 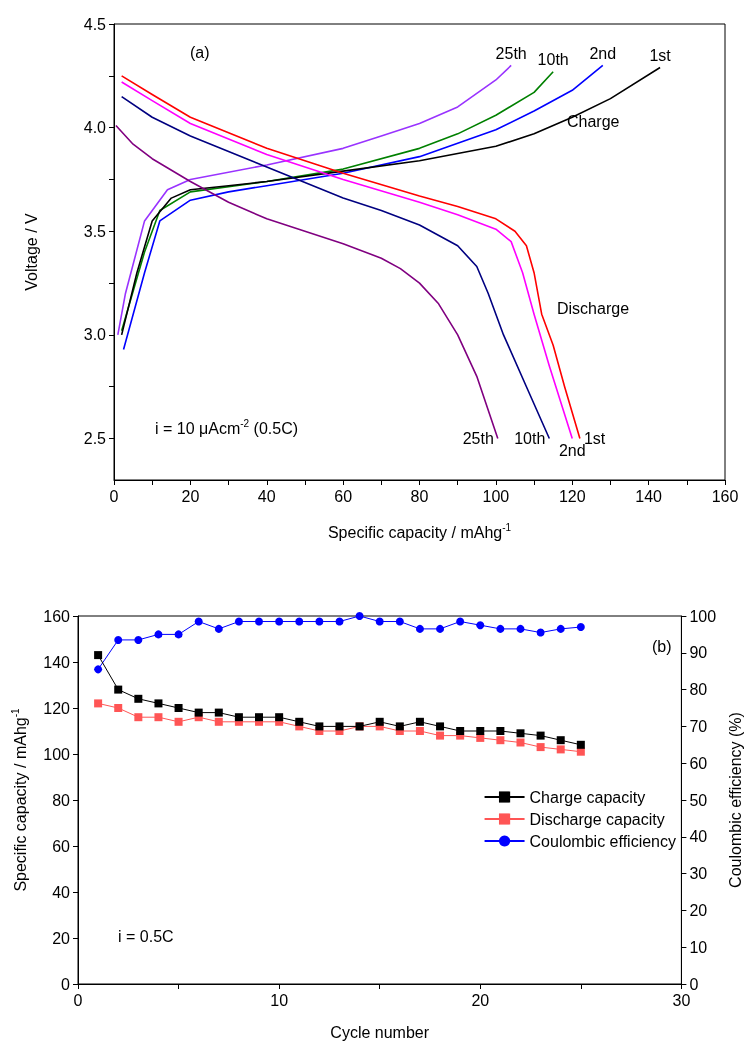 I want to click on y2-tick-label: 20, so click(x=698, y=910).